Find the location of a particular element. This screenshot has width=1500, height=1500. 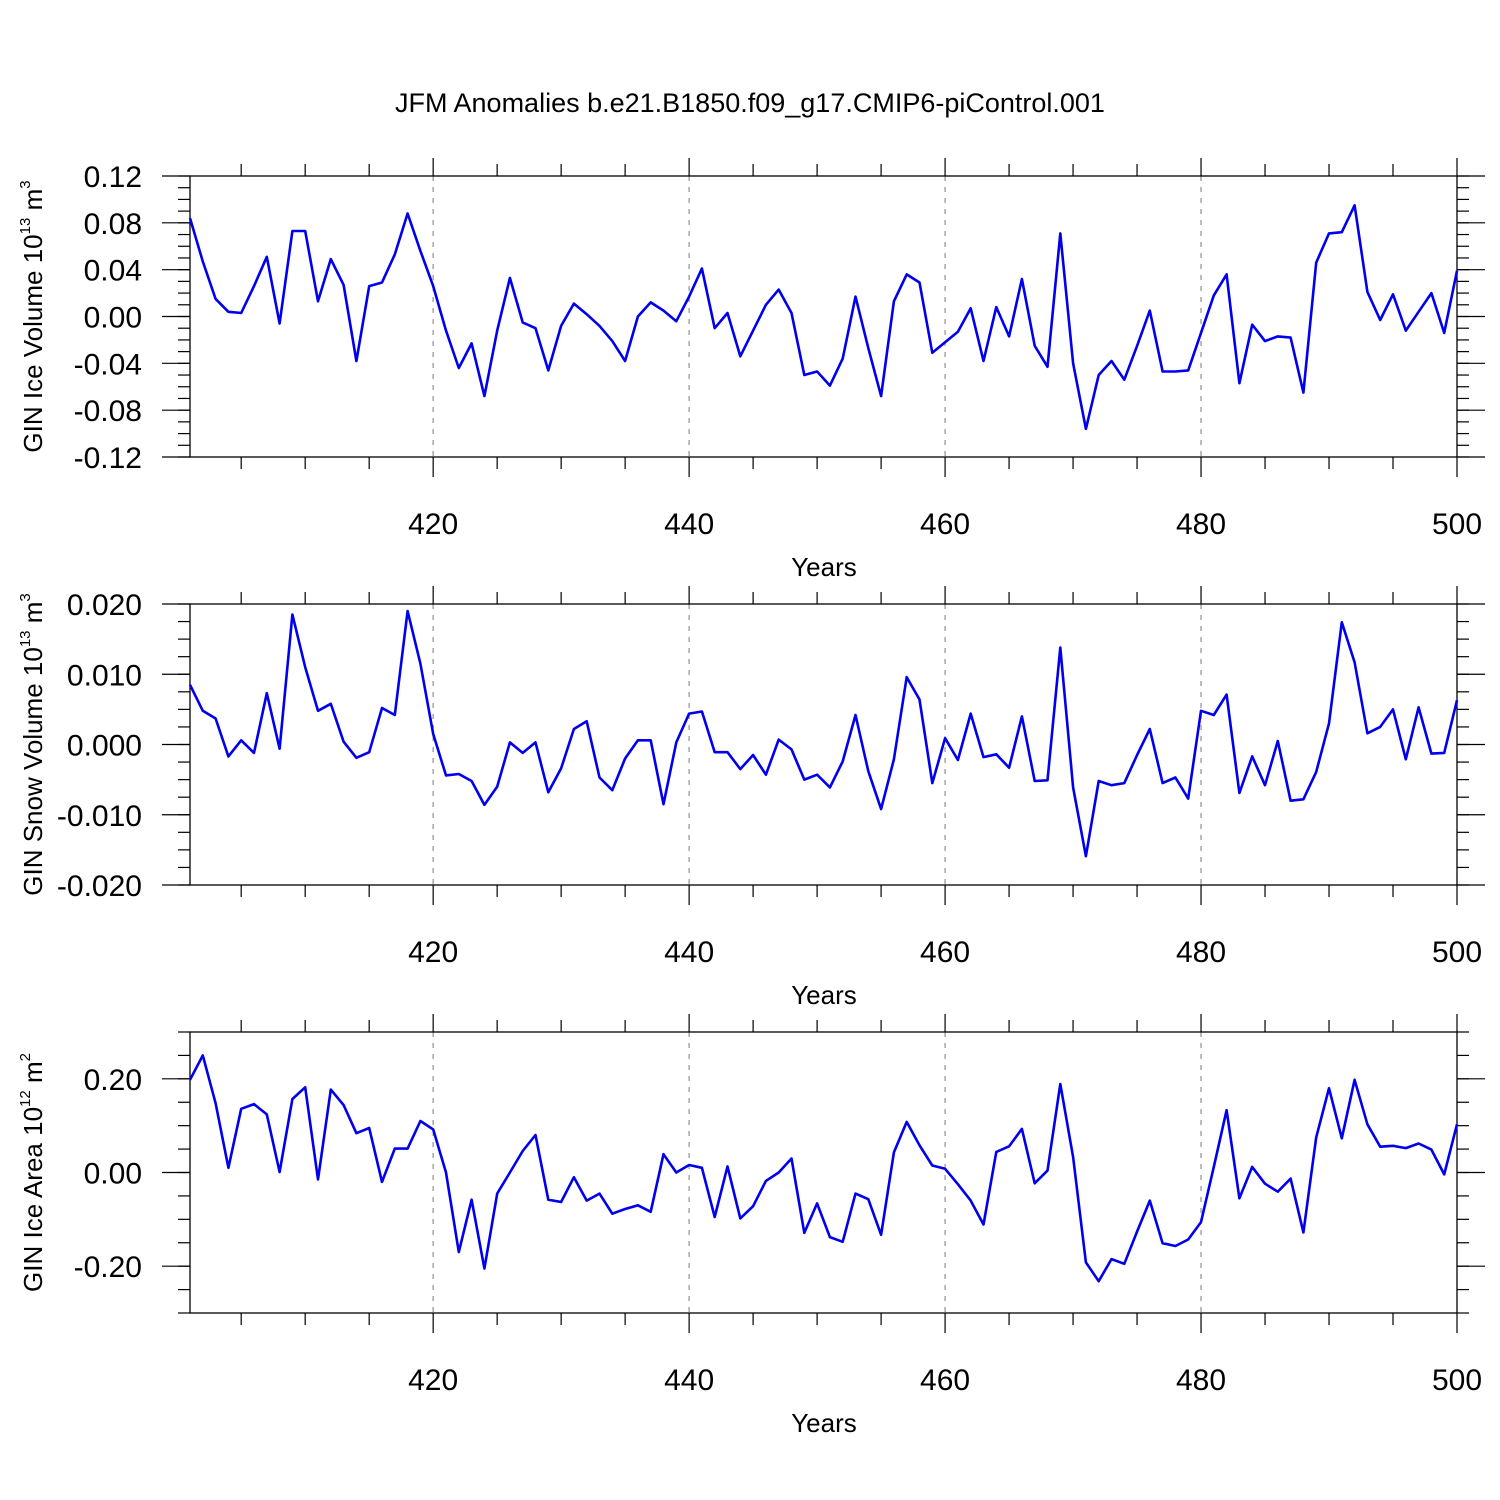

y-tick-label: 0.04 is located at coordinates (113, 271).